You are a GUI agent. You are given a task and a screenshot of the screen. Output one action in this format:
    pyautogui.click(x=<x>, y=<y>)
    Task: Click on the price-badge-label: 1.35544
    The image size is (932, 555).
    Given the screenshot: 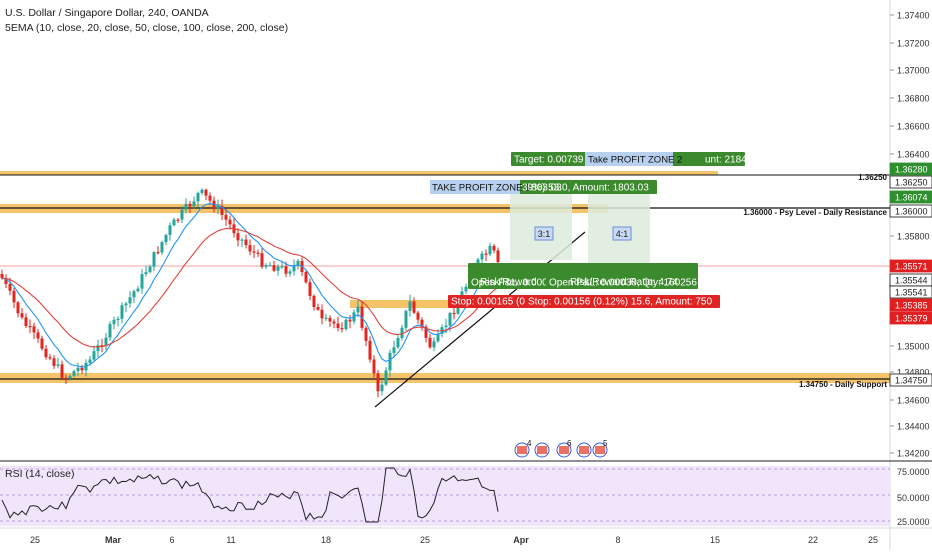 What is the action you would take?
    pyautogui.click(x=911, y=281)
    